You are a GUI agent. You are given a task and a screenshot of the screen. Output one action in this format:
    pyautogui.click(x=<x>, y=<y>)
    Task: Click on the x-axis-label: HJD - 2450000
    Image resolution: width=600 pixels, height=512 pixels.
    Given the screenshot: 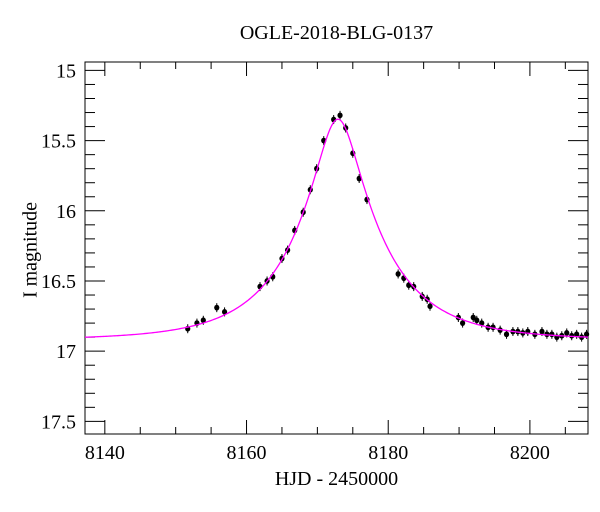 What is the action you would take?
    pyautogui.click(x=336, y=479)
    